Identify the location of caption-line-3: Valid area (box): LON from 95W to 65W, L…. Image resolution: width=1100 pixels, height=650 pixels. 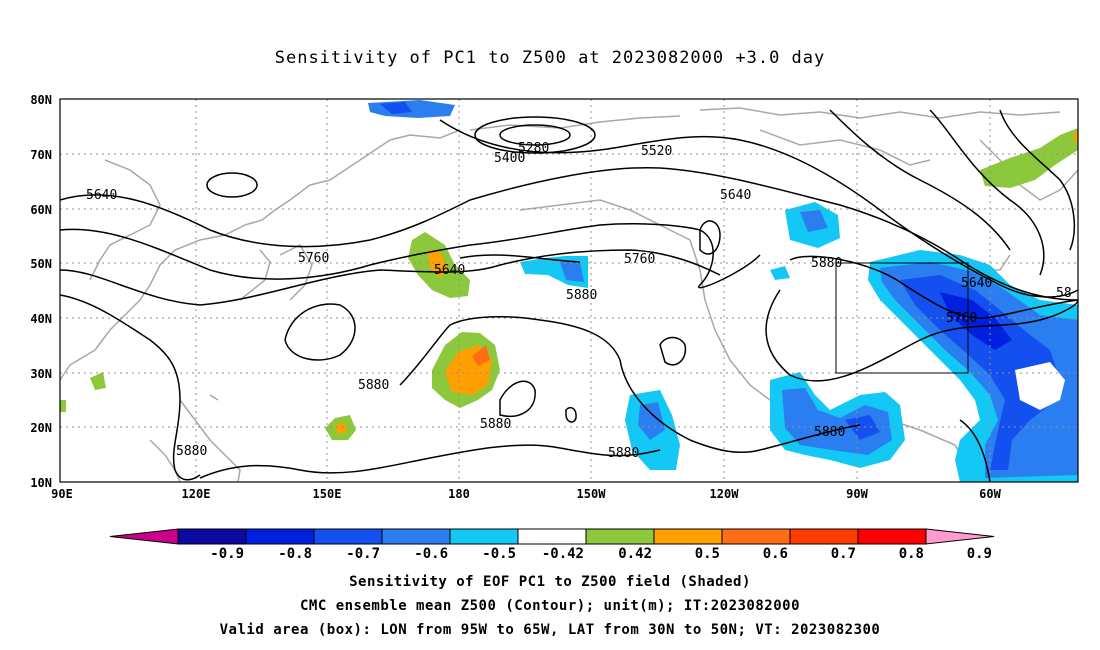
(550, 630).